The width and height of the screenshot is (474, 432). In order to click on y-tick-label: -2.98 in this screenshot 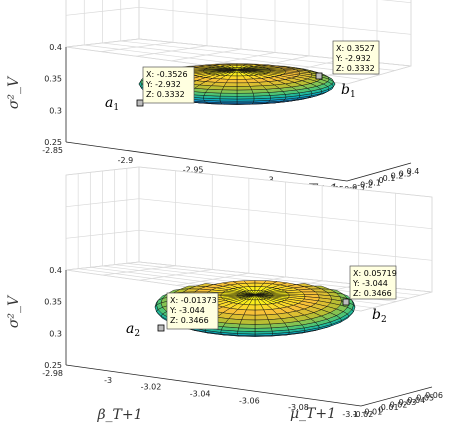, I will do `click(52, 373)`.